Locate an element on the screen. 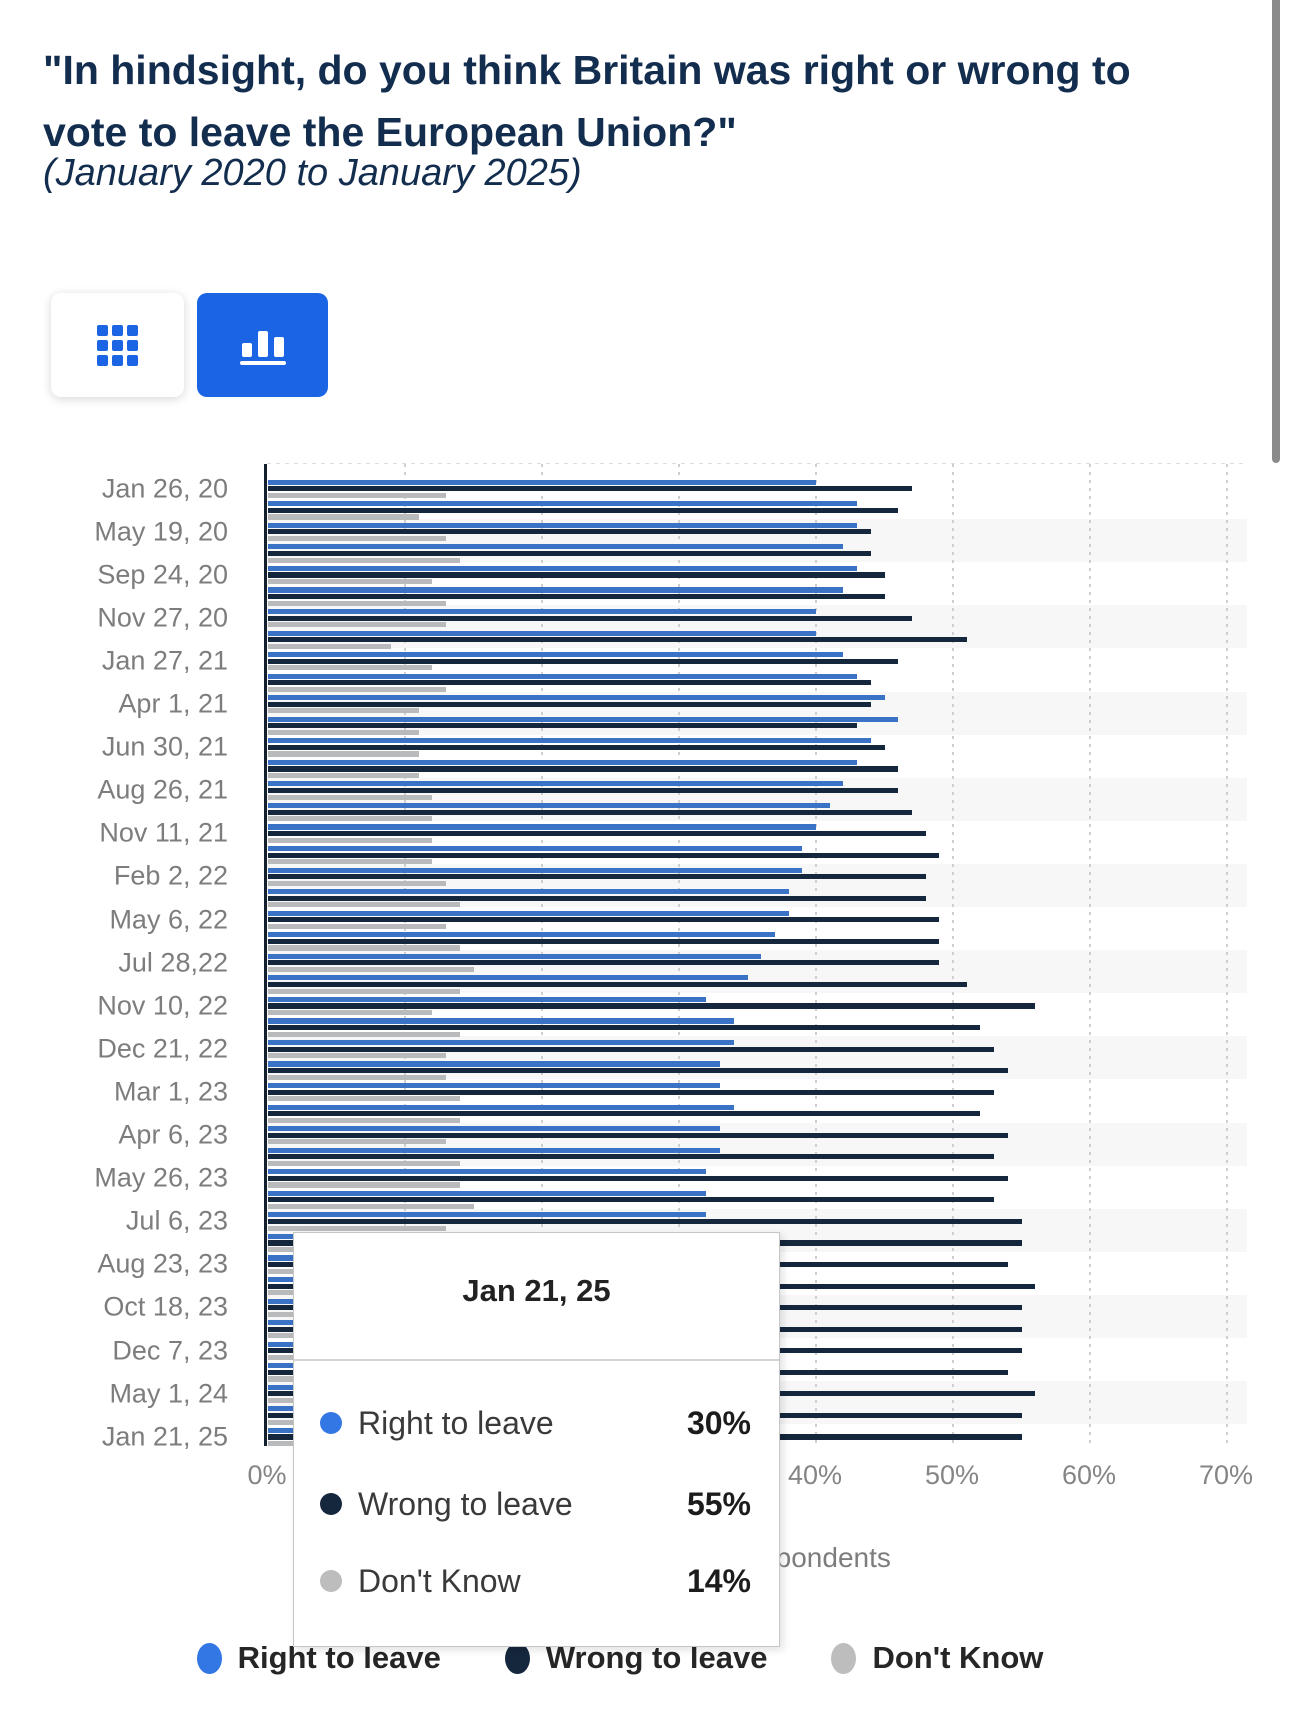  table-view-button is located at coordinates (117, 345).